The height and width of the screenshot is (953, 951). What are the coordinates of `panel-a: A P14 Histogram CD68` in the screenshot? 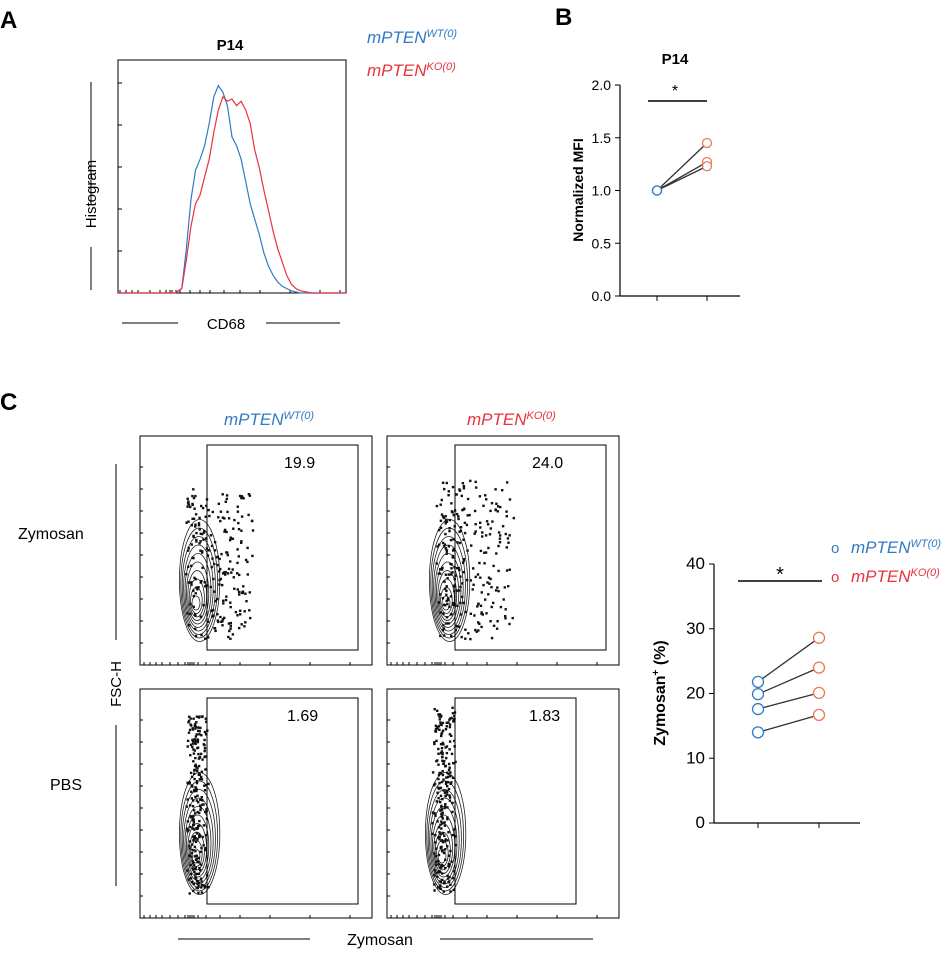 It's located at (173, 170).